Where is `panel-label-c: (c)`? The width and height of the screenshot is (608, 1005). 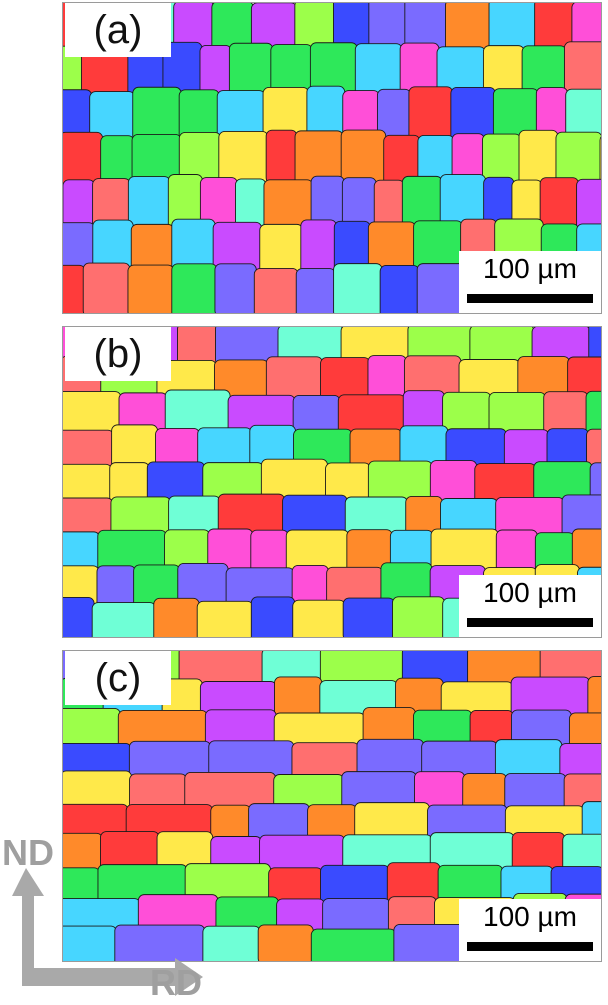
panel-label-c: (c) is located at coordinates (118, 678).